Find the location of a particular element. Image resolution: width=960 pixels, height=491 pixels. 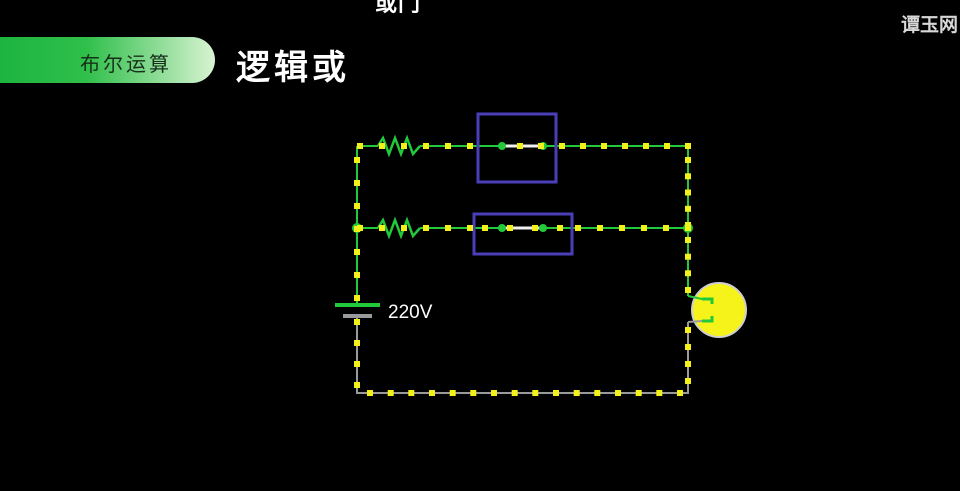

switch-a-box is located at coordinates (517, 148).